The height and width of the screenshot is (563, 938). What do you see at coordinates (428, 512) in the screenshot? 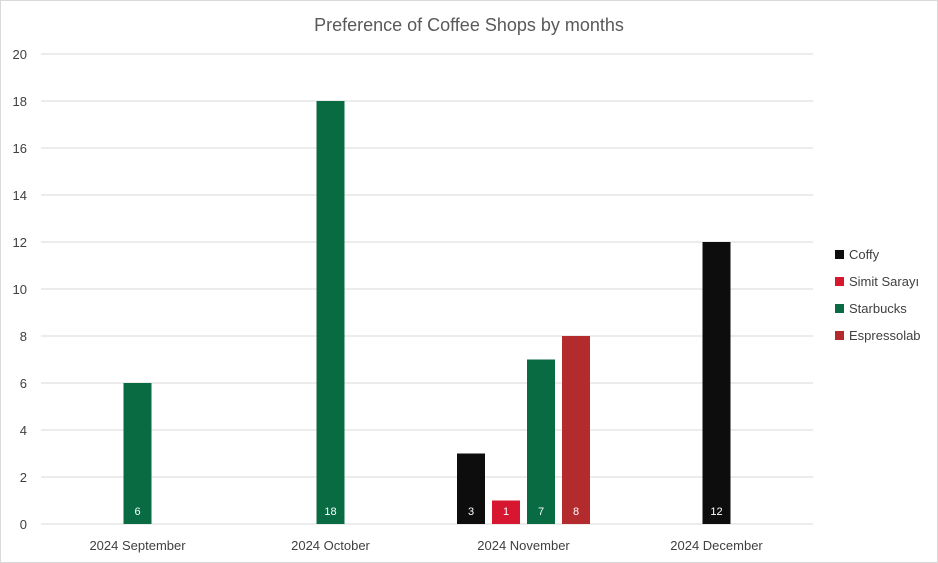
I see `data-labels: 6 18 3 1 7 8 12` at bounding box center [428, 512].